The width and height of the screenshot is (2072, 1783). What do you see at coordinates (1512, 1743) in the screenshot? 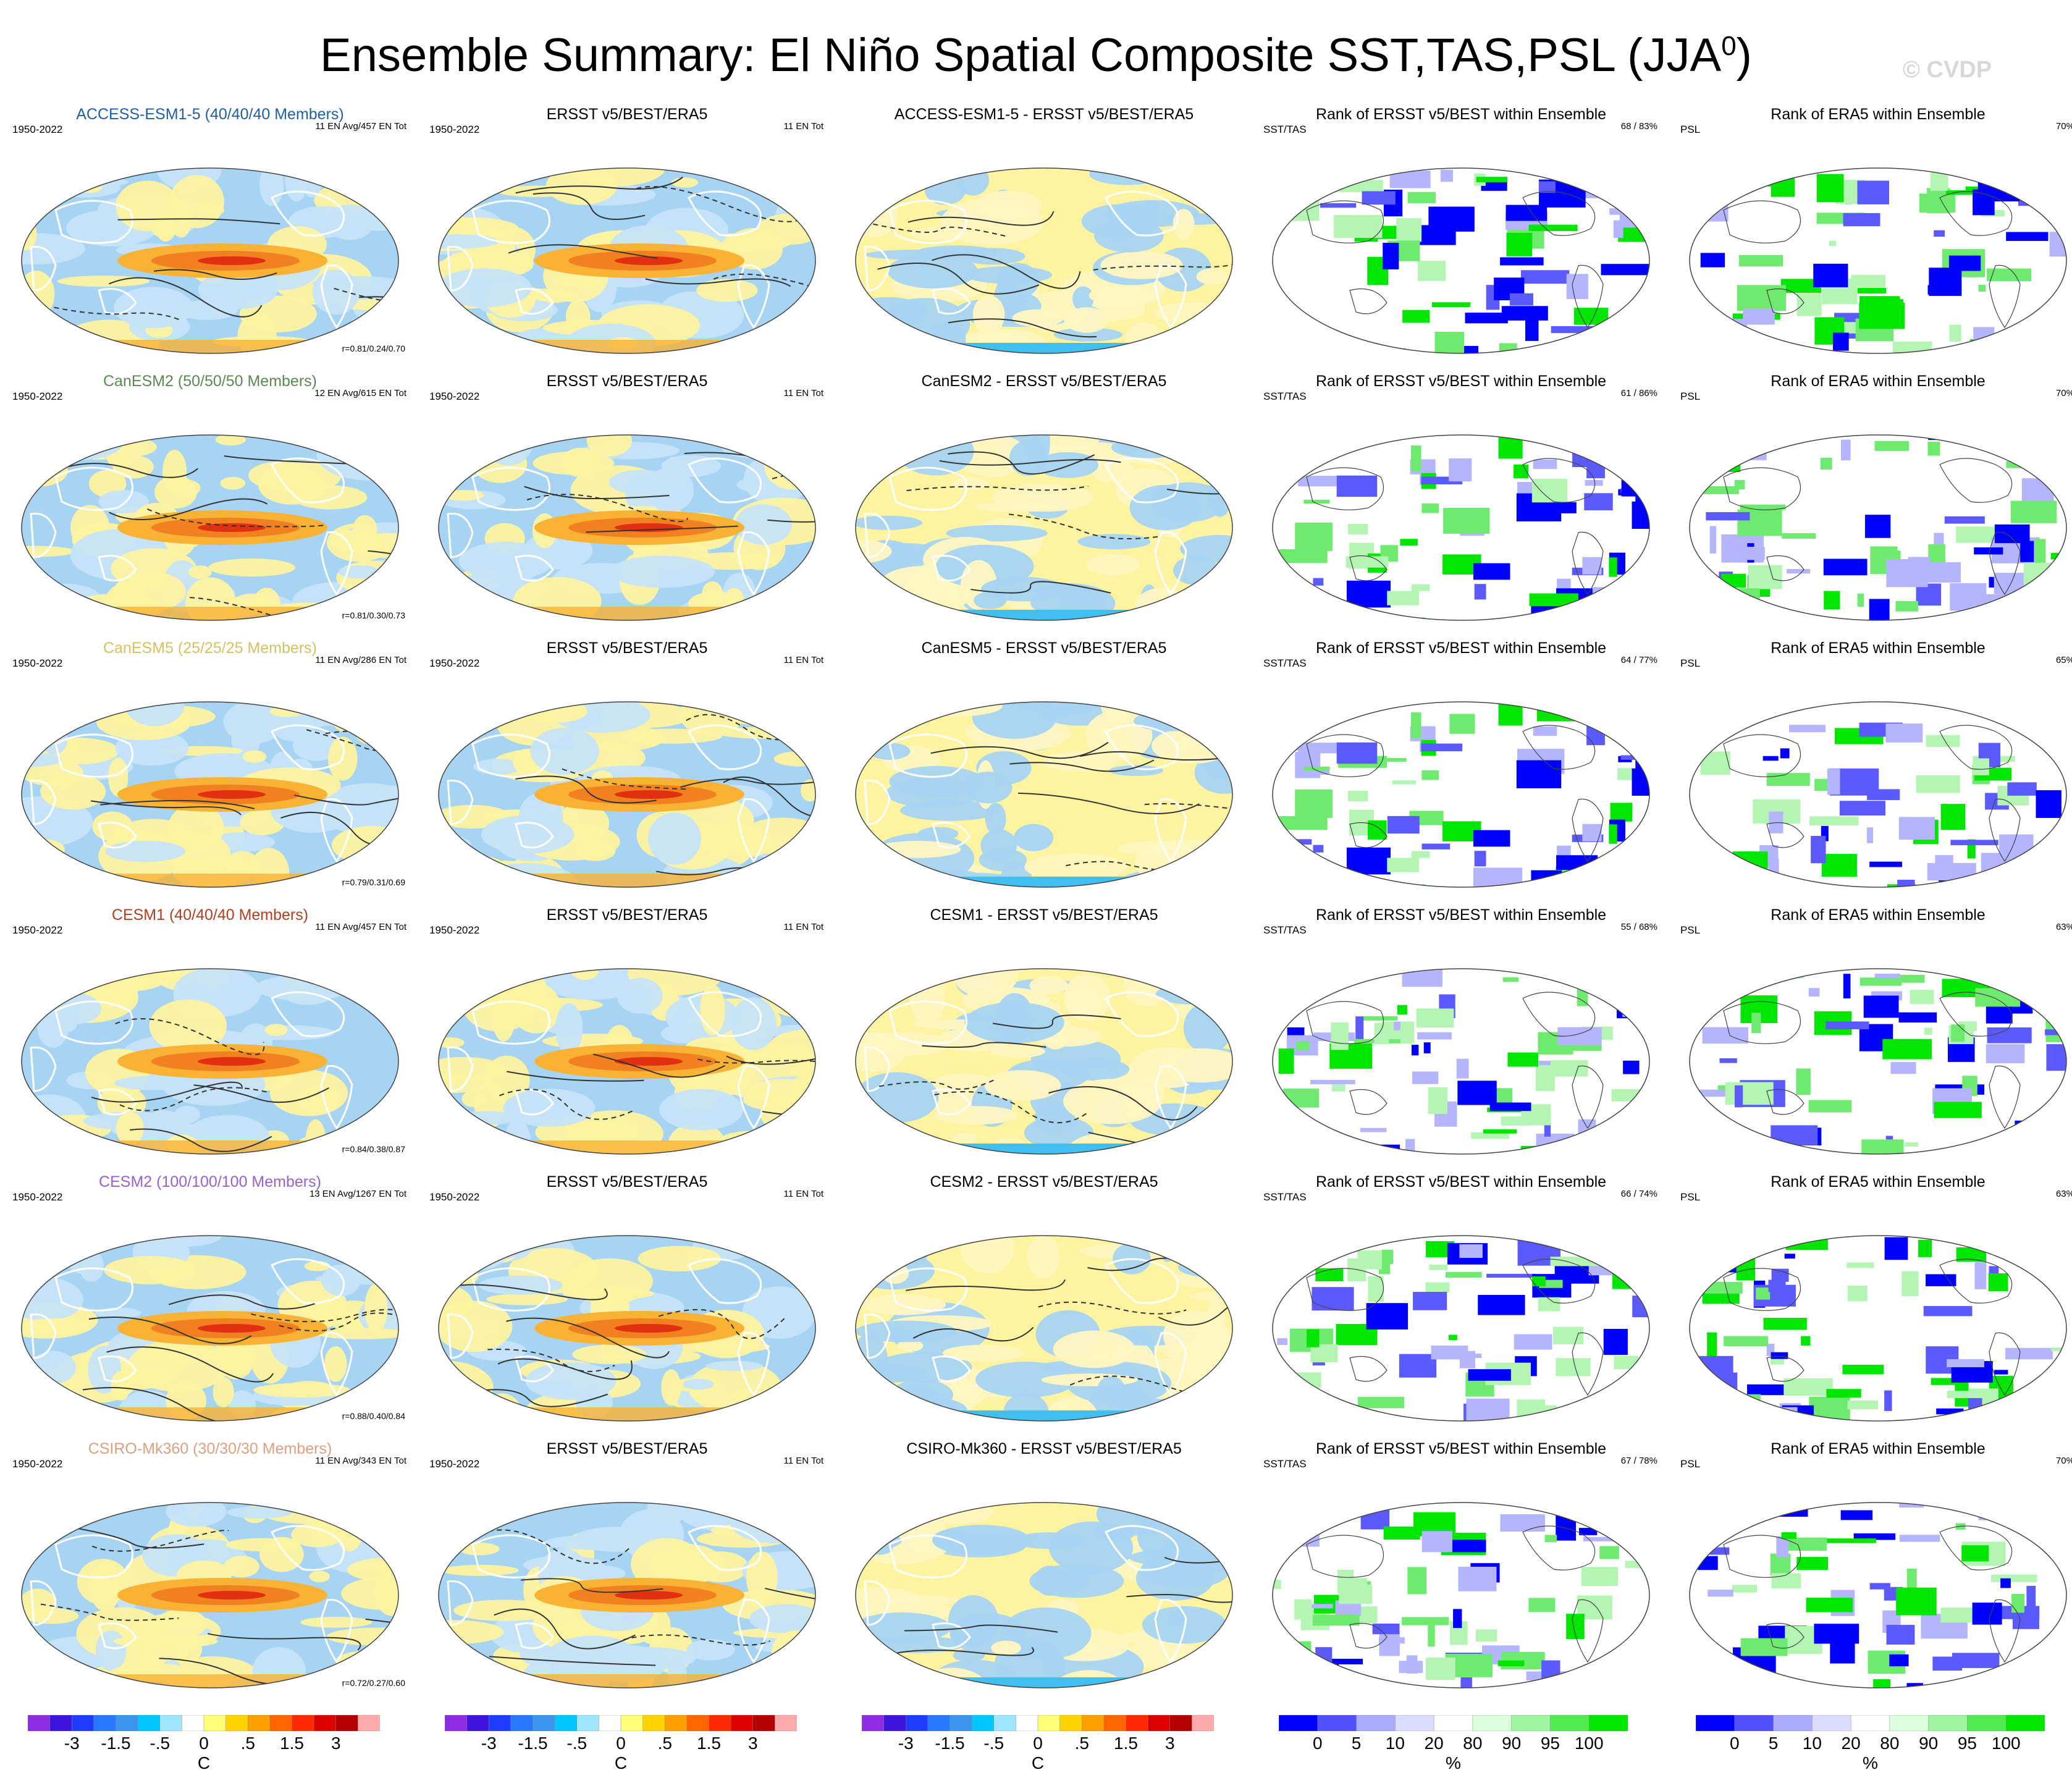
I see `colorbar-tick-label: 90` at bounding box center [1512, 1743].